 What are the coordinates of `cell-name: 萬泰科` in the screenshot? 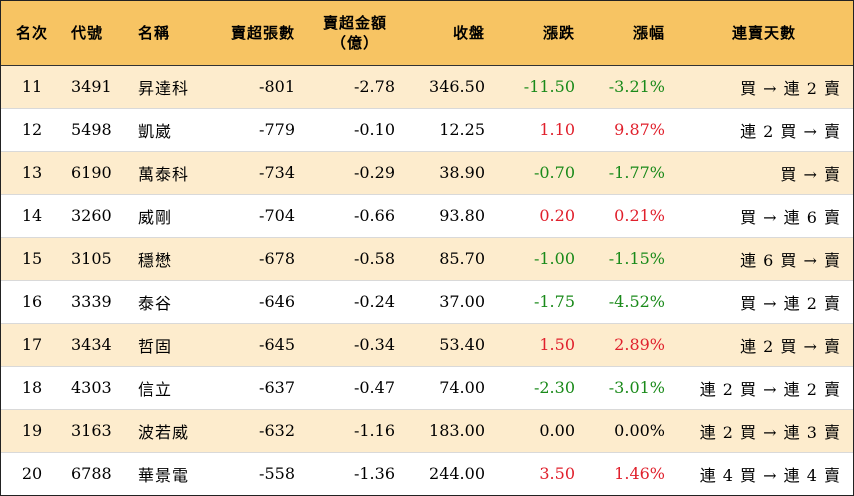 It's located at (167, 172).